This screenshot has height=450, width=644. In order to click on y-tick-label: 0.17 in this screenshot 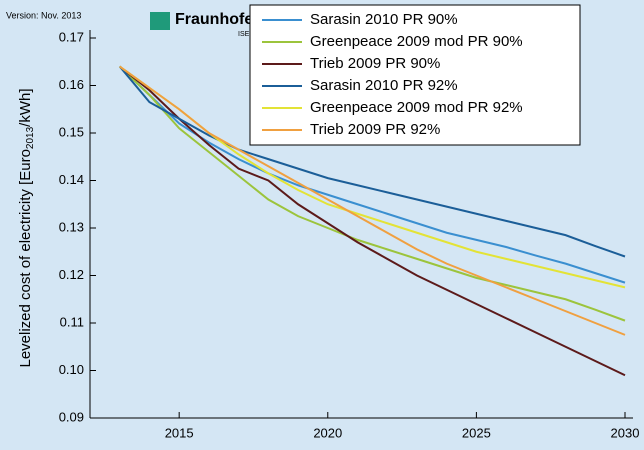, I will do `click(71, 36)`.